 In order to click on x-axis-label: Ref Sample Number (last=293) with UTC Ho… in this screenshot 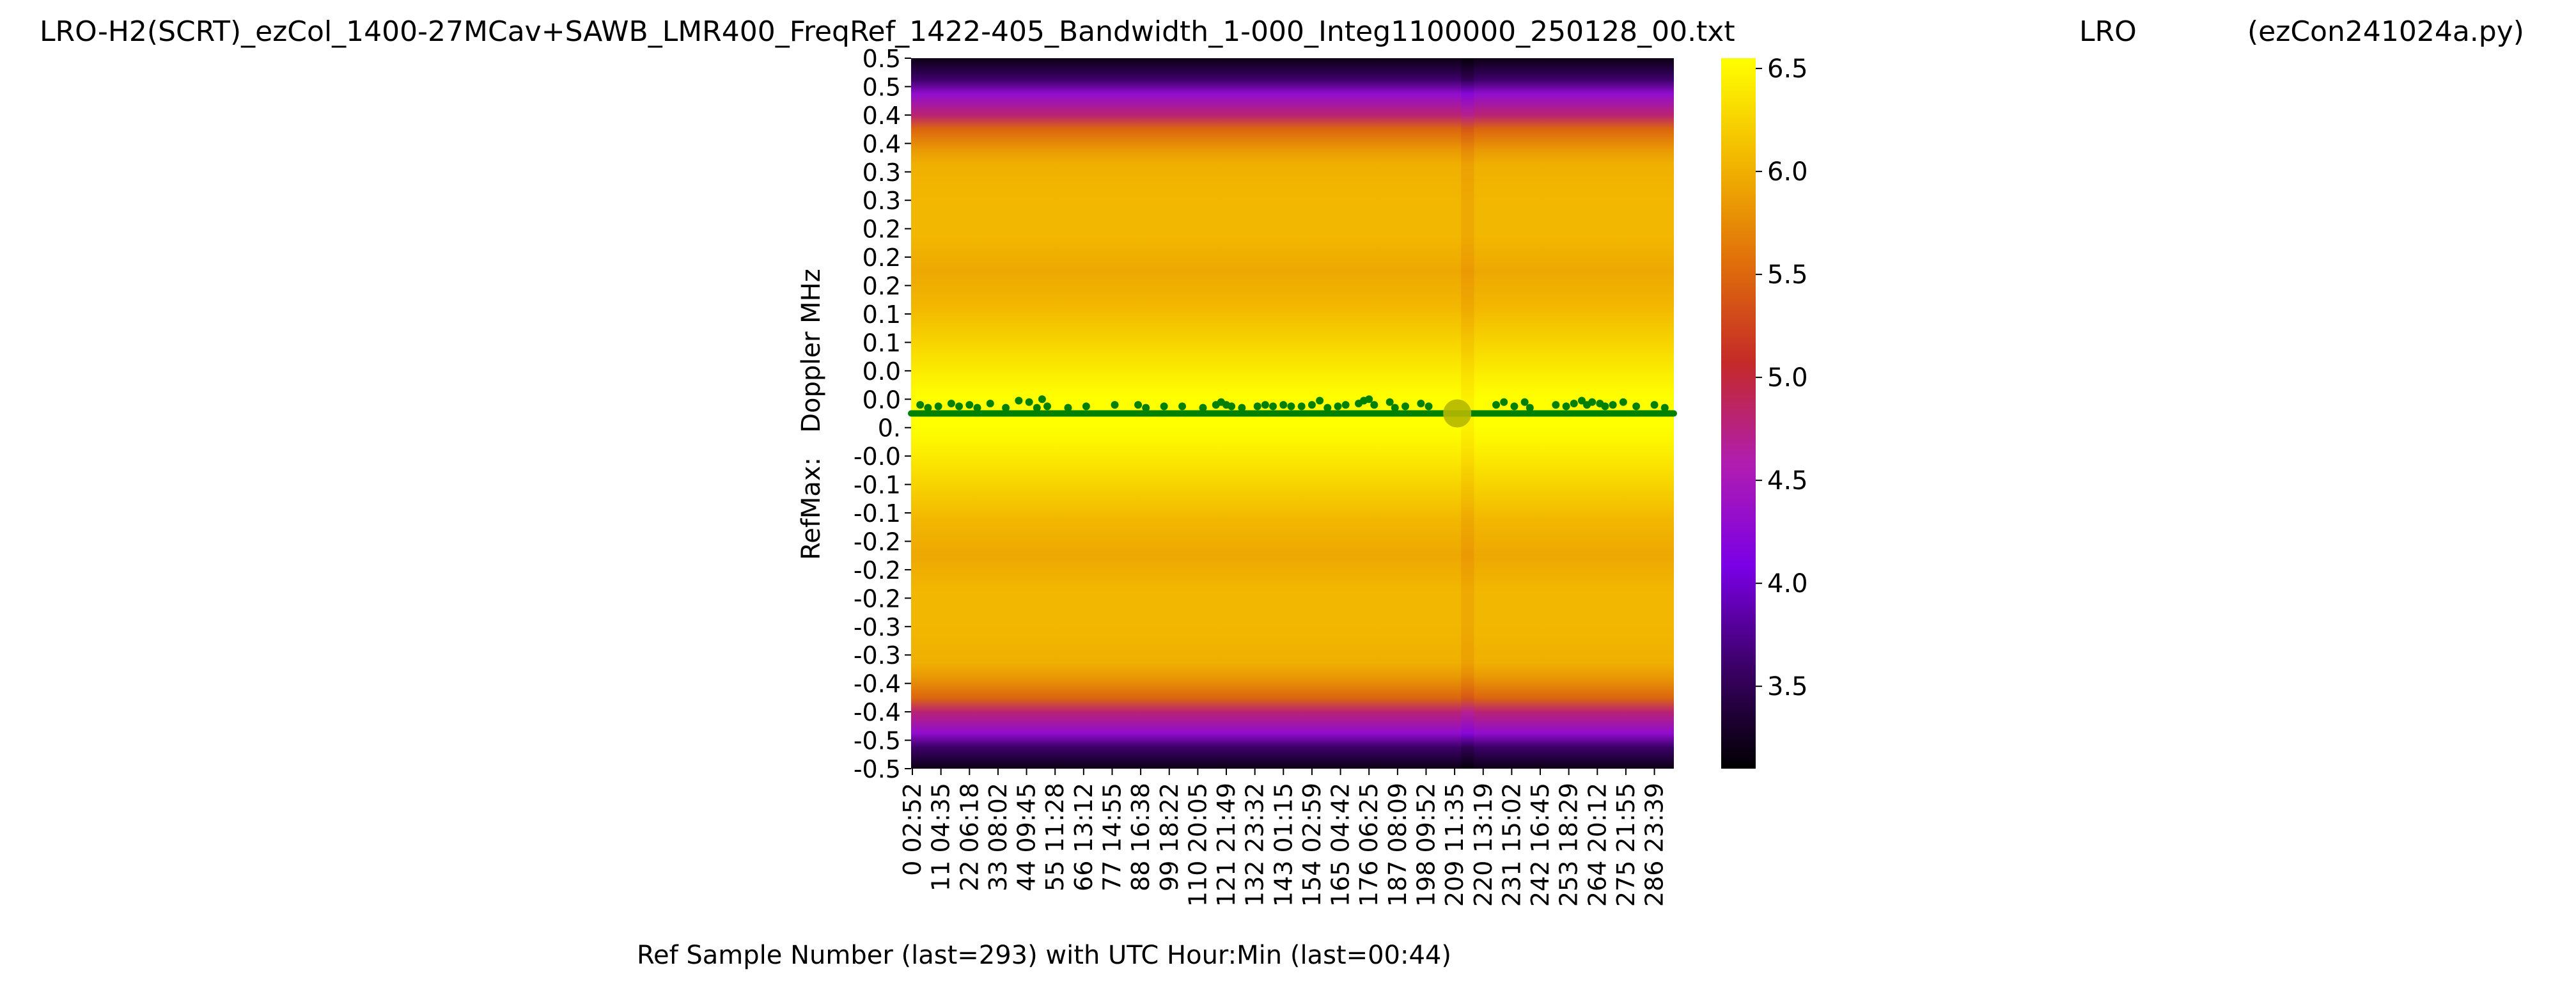, I will do `click(1044, 955)`.